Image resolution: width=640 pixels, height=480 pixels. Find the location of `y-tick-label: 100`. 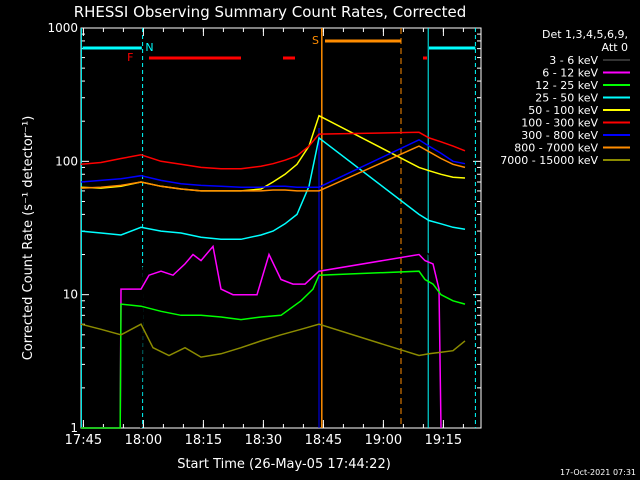

y-tick-label: 100 is located at coordinates (66, 161).